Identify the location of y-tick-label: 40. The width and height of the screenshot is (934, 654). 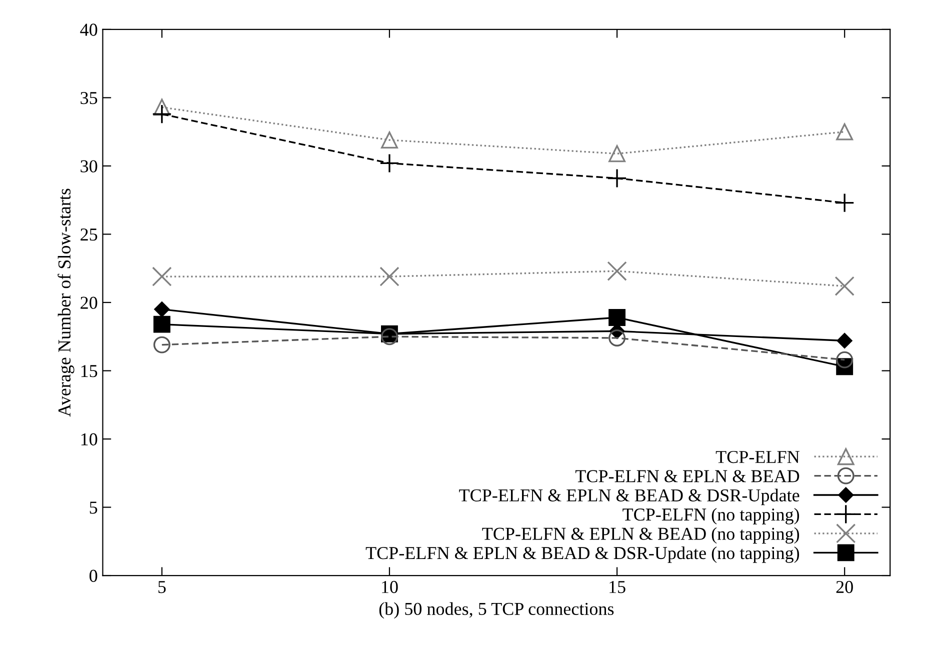
(89, 30).